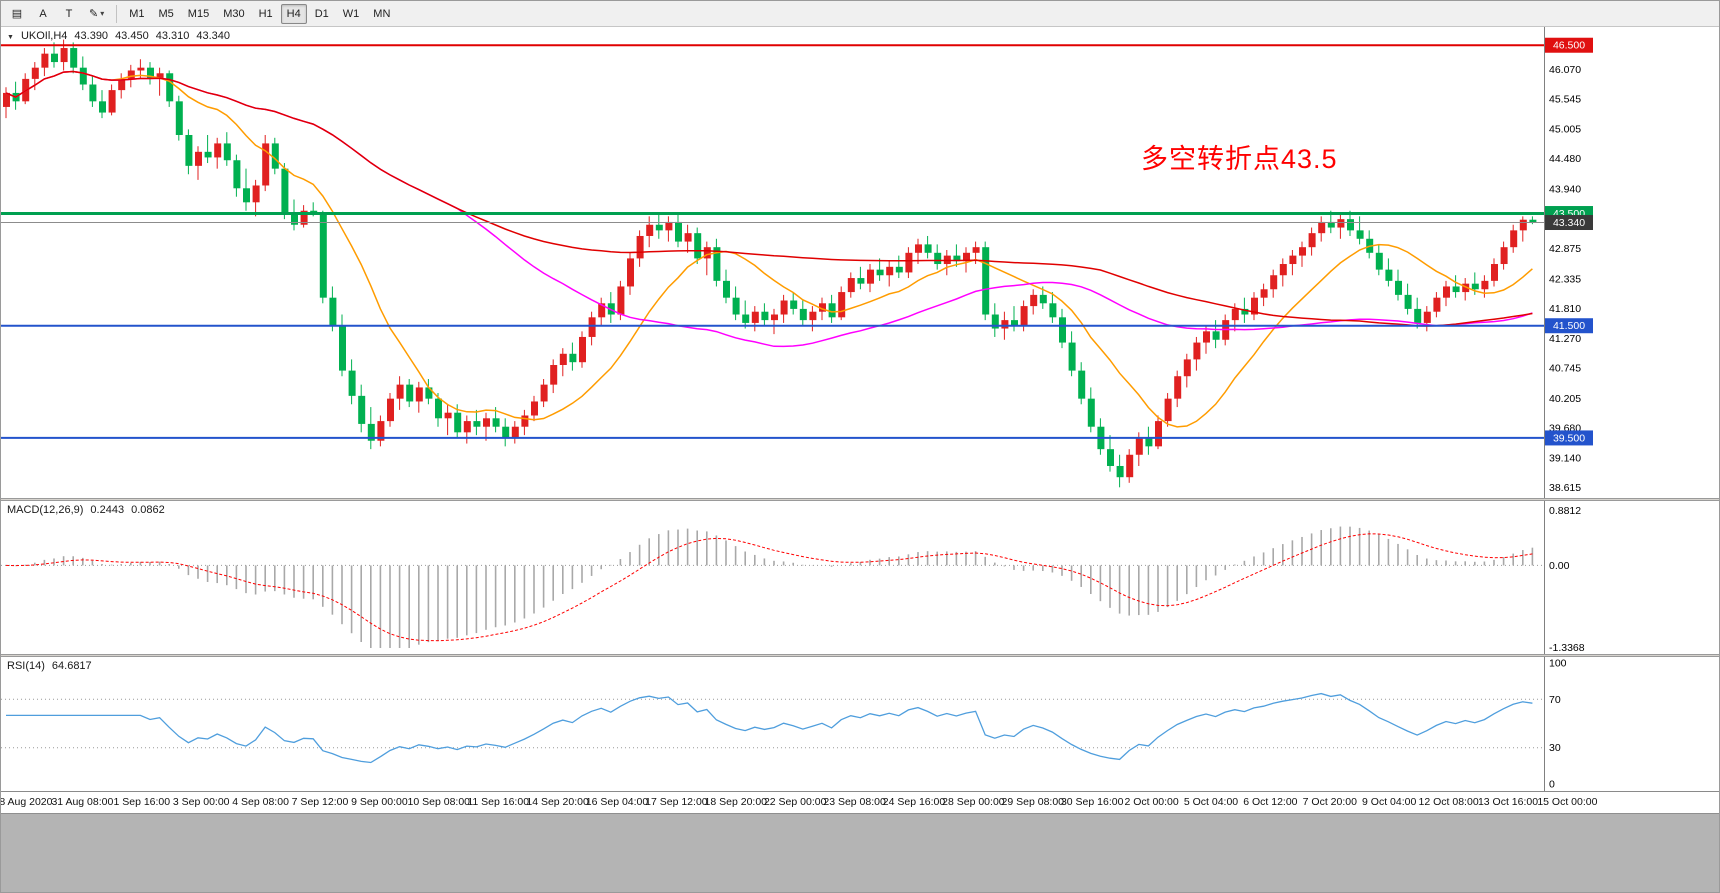 Image resolution: width=1720 pixels, height=893 pixels. Describe the element at coordinates (1555, 748) in the screenshot. I see `svg-text: 30` at that location.